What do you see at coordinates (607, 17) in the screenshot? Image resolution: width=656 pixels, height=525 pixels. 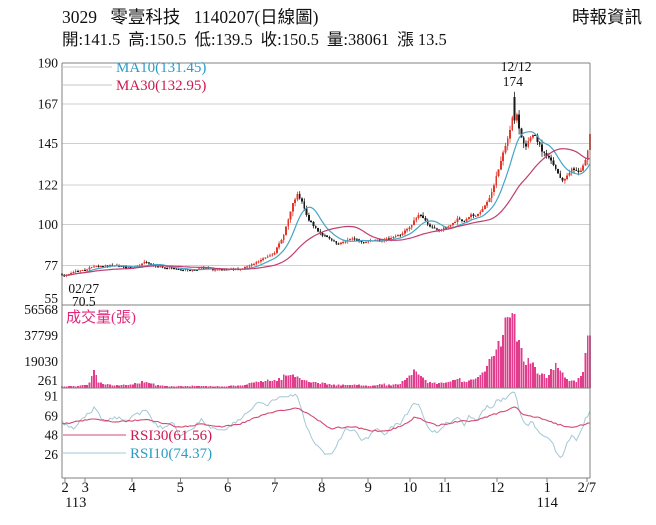 I see `data-source-label: 時報資訊` at bounding box center [607, 17].